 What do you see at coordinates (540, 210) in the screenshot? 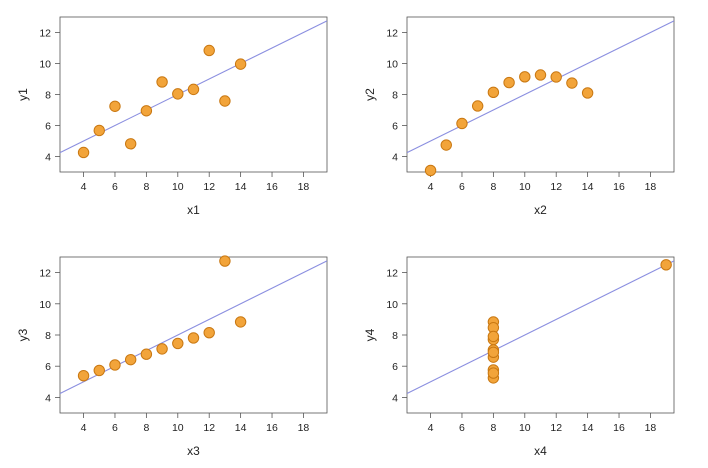
I see `x-axis-label: x2` at bounding box center [540, 210].